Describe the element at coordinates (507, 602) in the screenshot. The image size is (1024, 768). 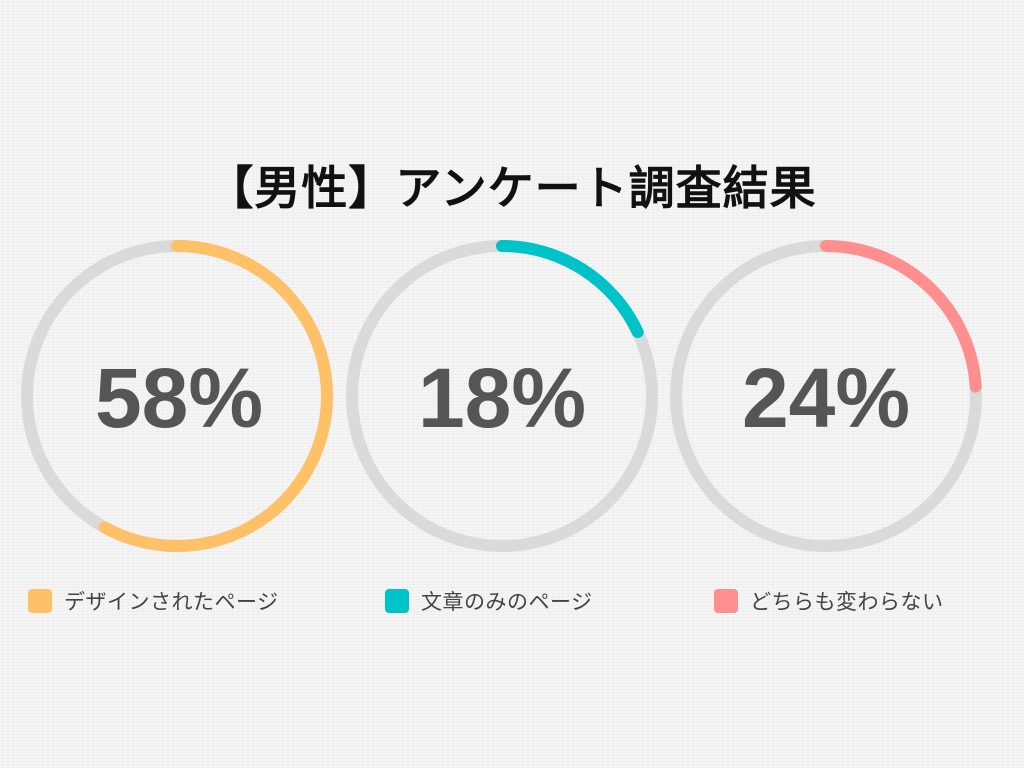
I see `legend-label: 文章のみのページ` at that location.